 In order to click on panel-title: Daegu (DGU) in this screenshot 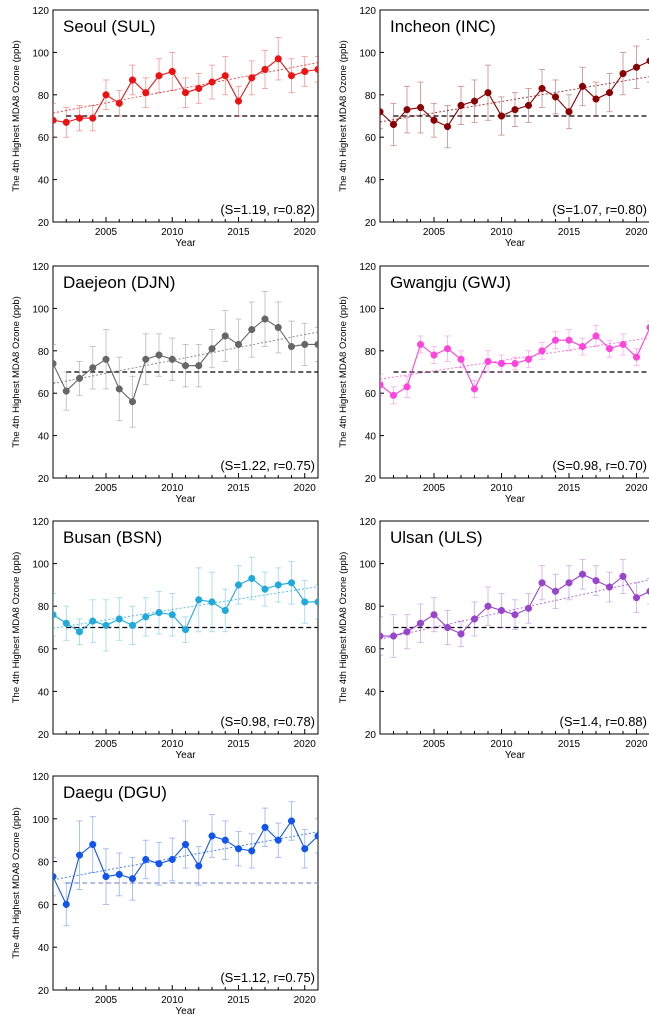, I will do `click(115, 792)`.